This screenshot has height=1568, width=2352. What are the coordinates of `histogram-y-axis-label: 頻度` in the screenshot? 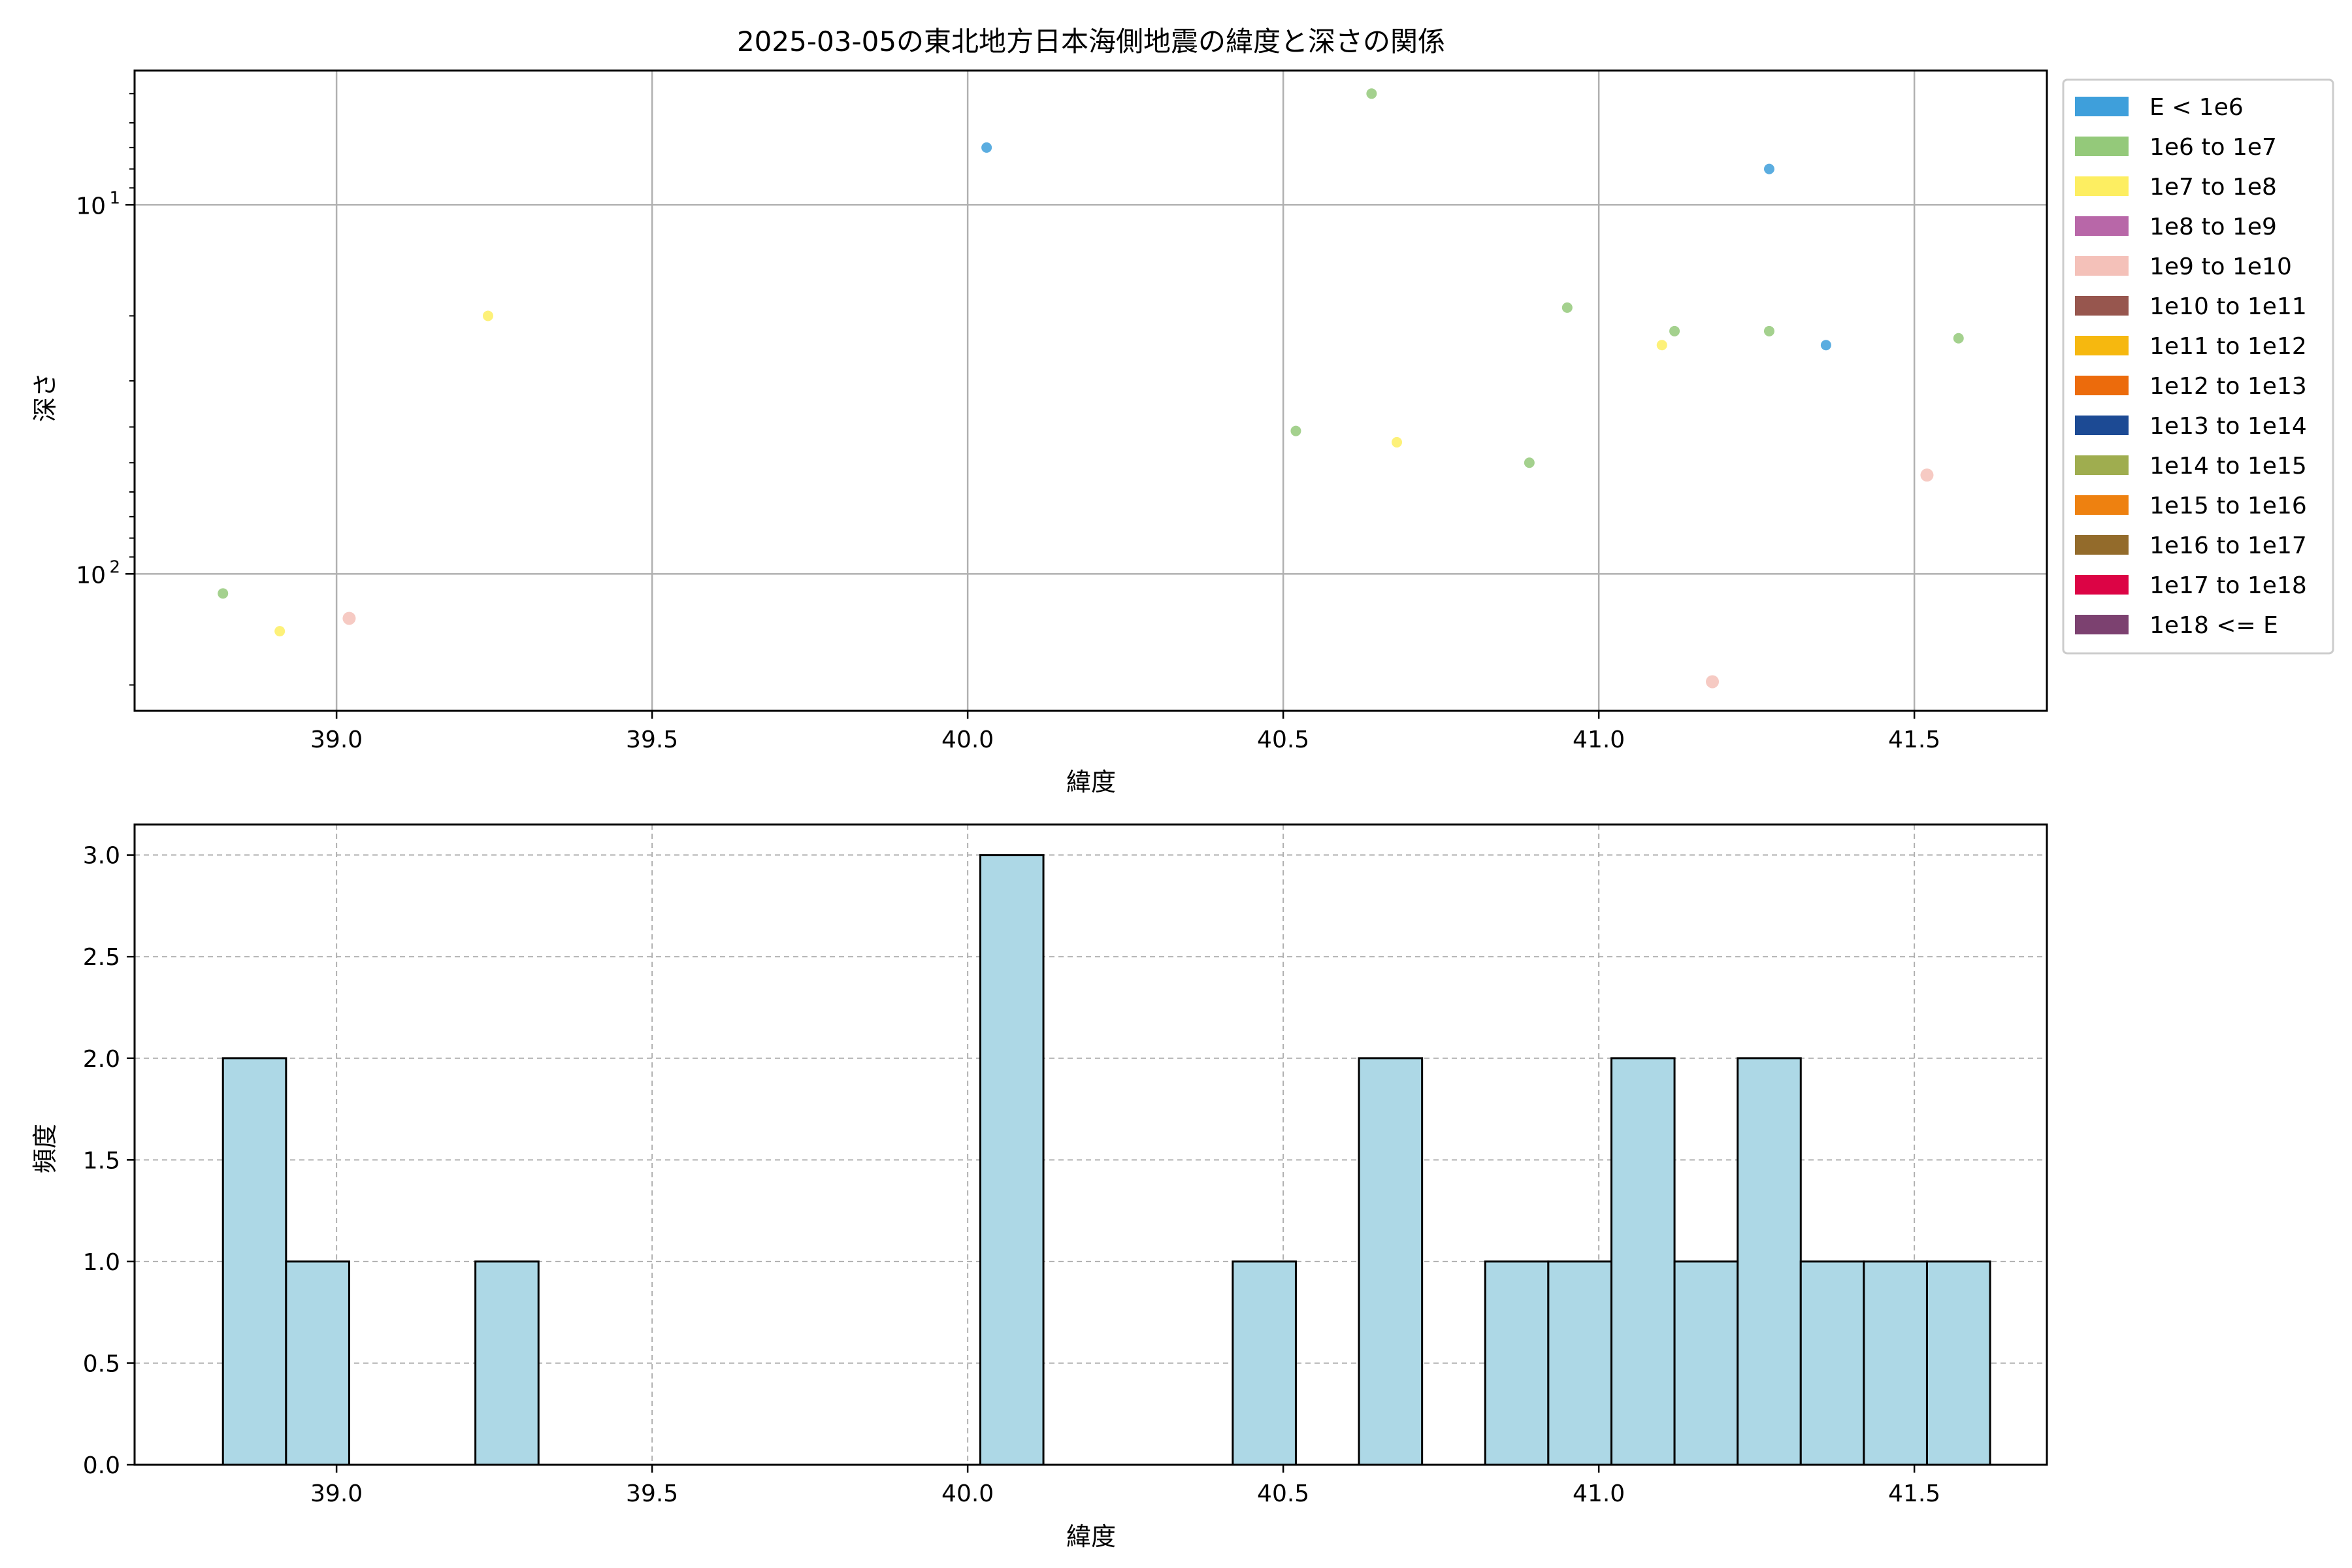 It's located at (45, 1148).